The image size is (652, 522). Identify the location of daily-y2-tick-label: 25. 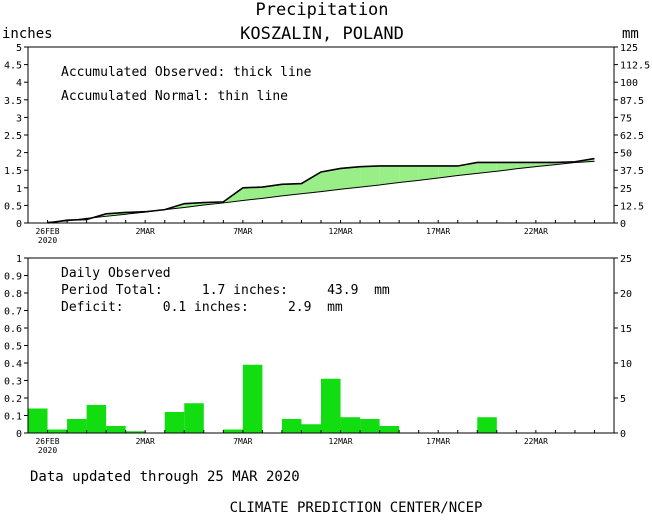
(626, 259).